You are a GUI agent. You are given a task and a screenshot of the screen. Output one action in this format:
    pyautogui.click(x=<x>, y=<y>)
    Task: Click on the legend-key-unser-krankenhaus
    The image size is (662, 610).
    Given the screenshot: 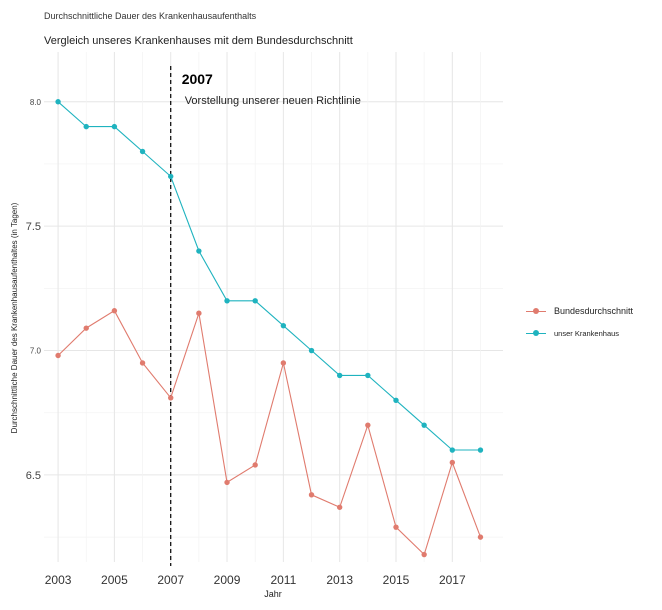 What is the action you would take?
    pyautogui.click(x=536, y=333)
    